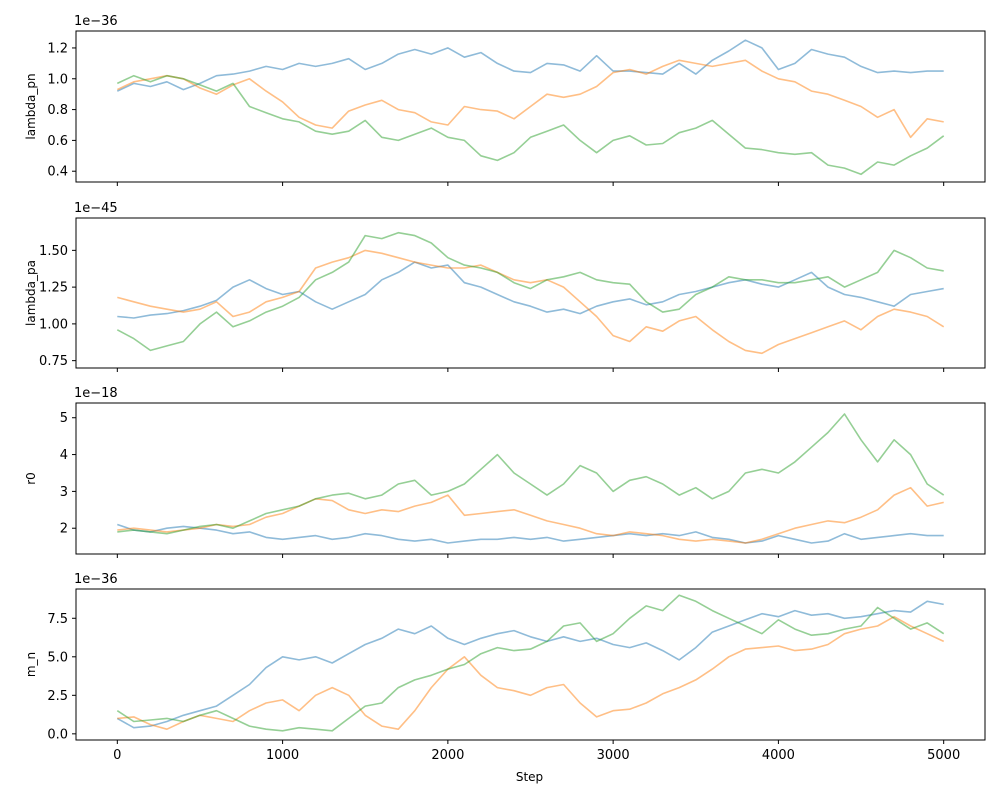  Describe the element at coordinates (529, 777) in the screenshot. I see `x-axis-label: Step` at that location.